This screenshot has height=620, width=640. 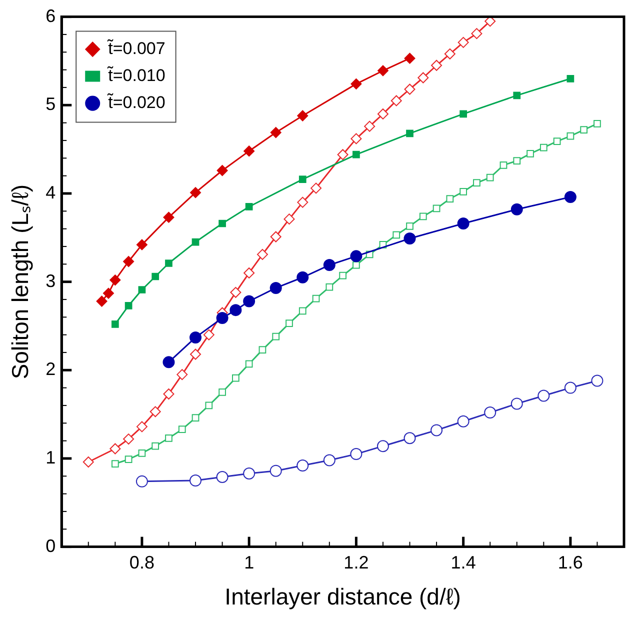 What do you see at coordinates (136, 48) in the screenshot?
I see `legend-label: t̃=0.007` at bounding box center [136, 48].